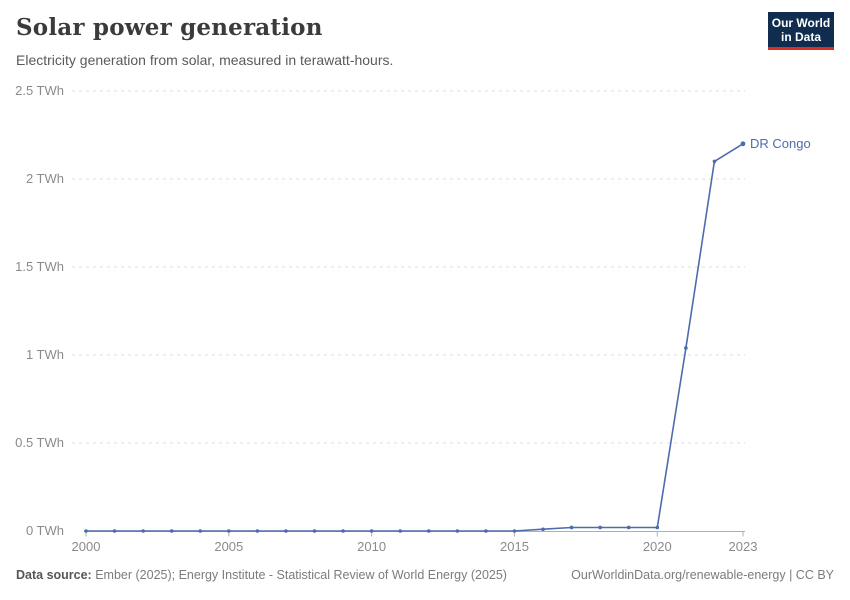 The image size is (850, 600). I want to click on data-source-label: Data source:, so click(54, 575).